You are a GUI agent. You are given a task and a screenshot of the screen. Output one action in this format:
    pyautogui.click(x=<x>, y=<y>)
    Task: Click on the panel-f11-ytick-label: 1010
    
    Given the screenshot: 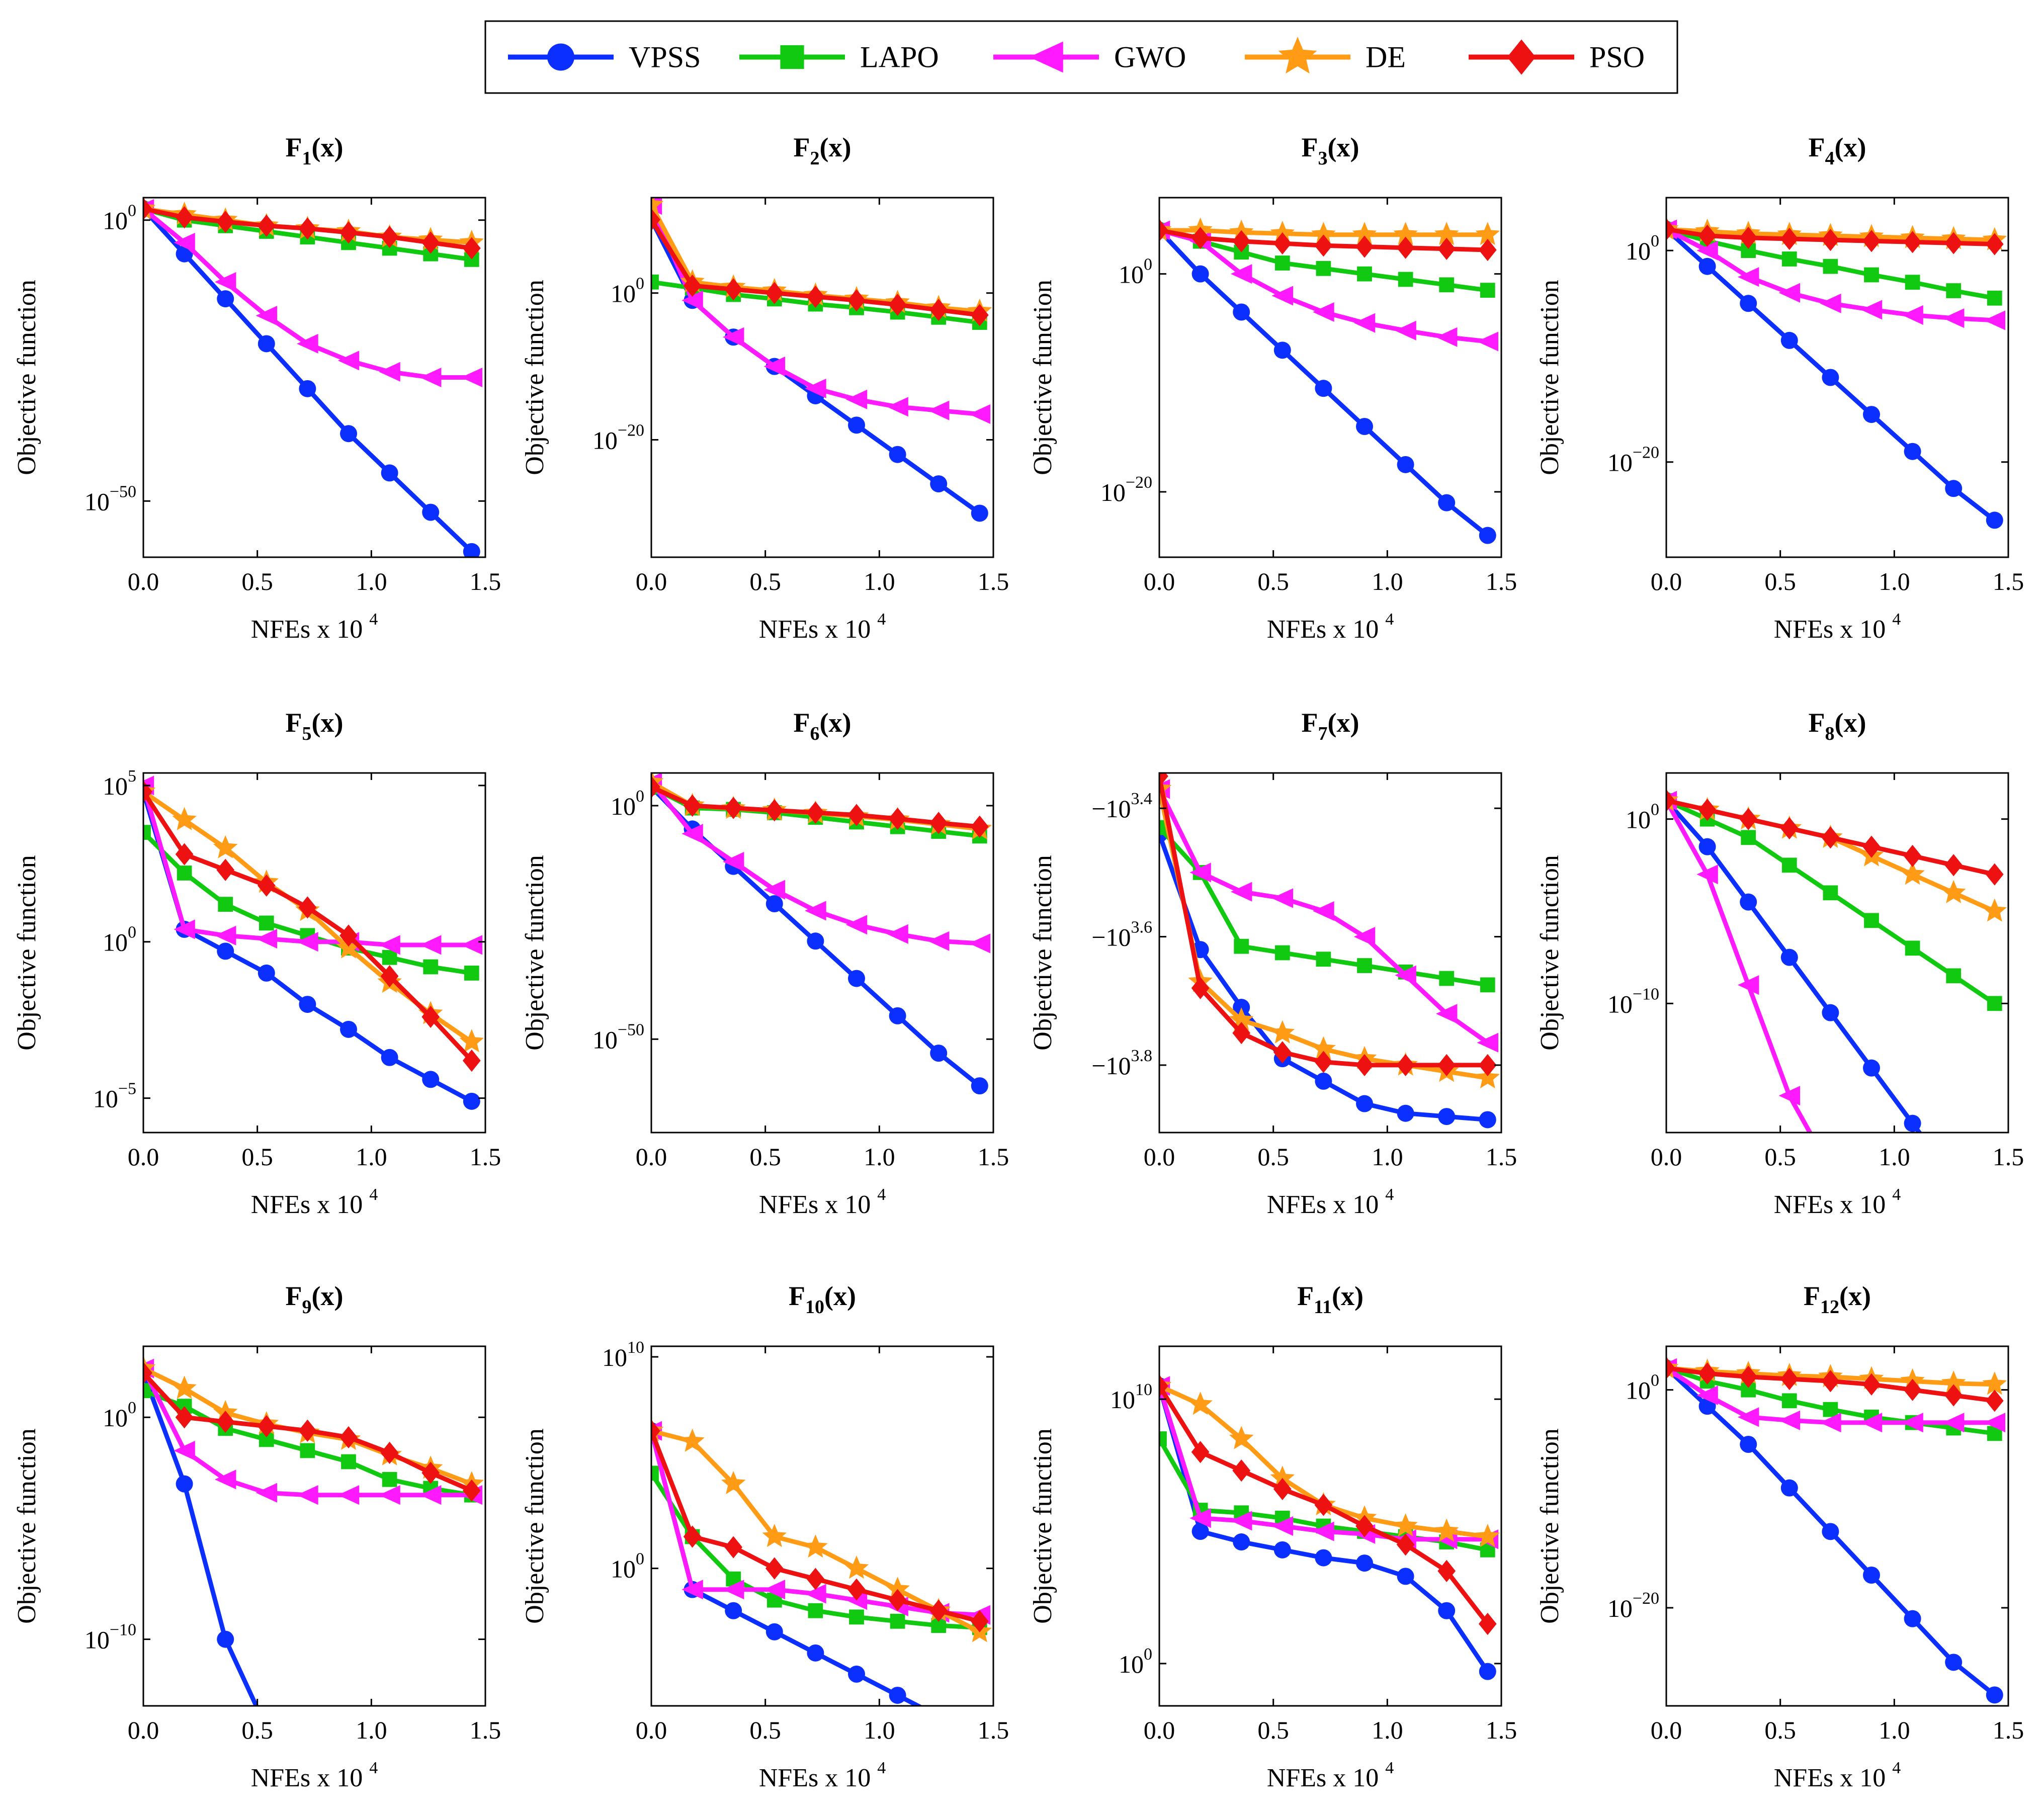 What is the action you would take?
    pyautogui.click(x=1131, y=1397)
    